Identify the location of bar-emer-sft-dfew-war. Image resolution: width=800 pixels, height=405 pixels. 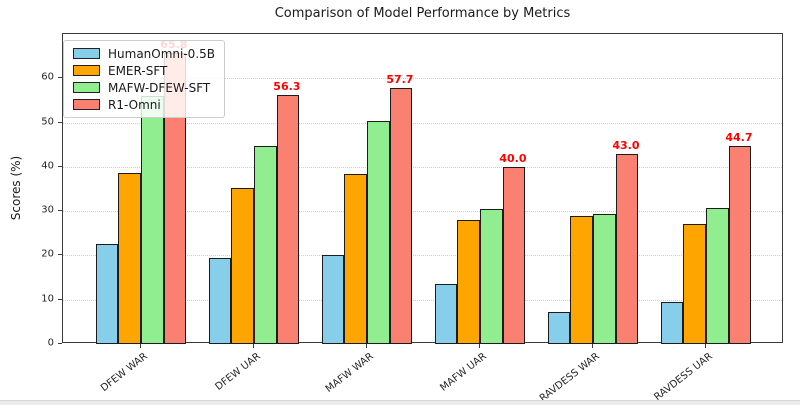
(129, 258).